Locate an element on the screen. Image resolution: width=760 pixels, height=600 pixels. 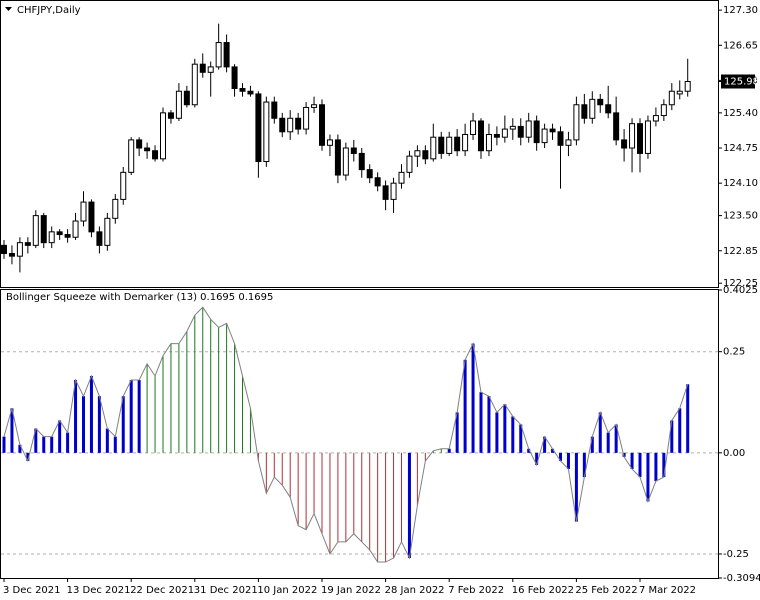
symbol-title: CHFJPY,Daily is located at coordinates (49, 10).